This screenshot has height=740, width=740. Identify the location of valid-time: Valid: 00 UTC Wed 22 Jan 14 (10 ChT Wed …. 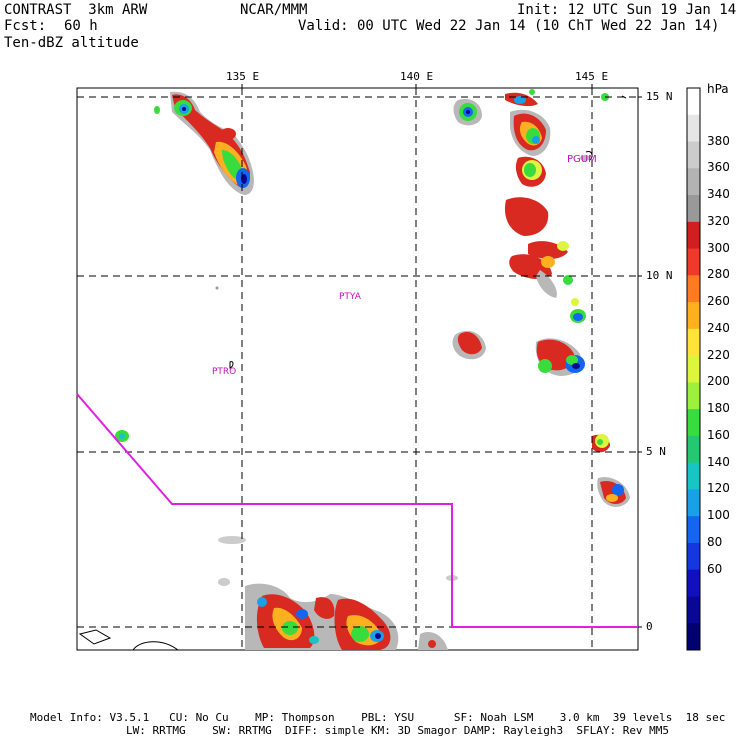
(509, 26).